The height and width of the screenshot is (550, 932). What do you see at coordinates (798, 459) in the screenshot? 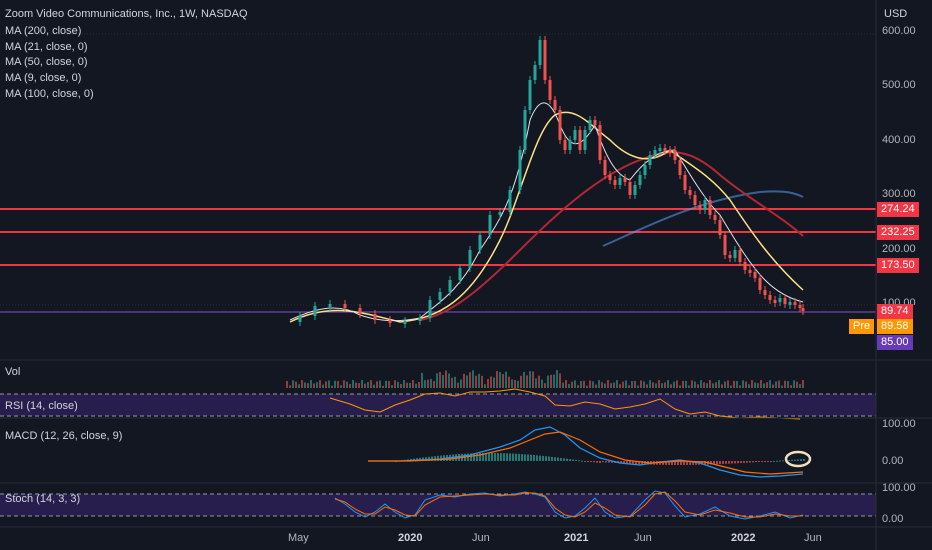
I see `macd-highlight-circle` at bounding box center [798, 459].